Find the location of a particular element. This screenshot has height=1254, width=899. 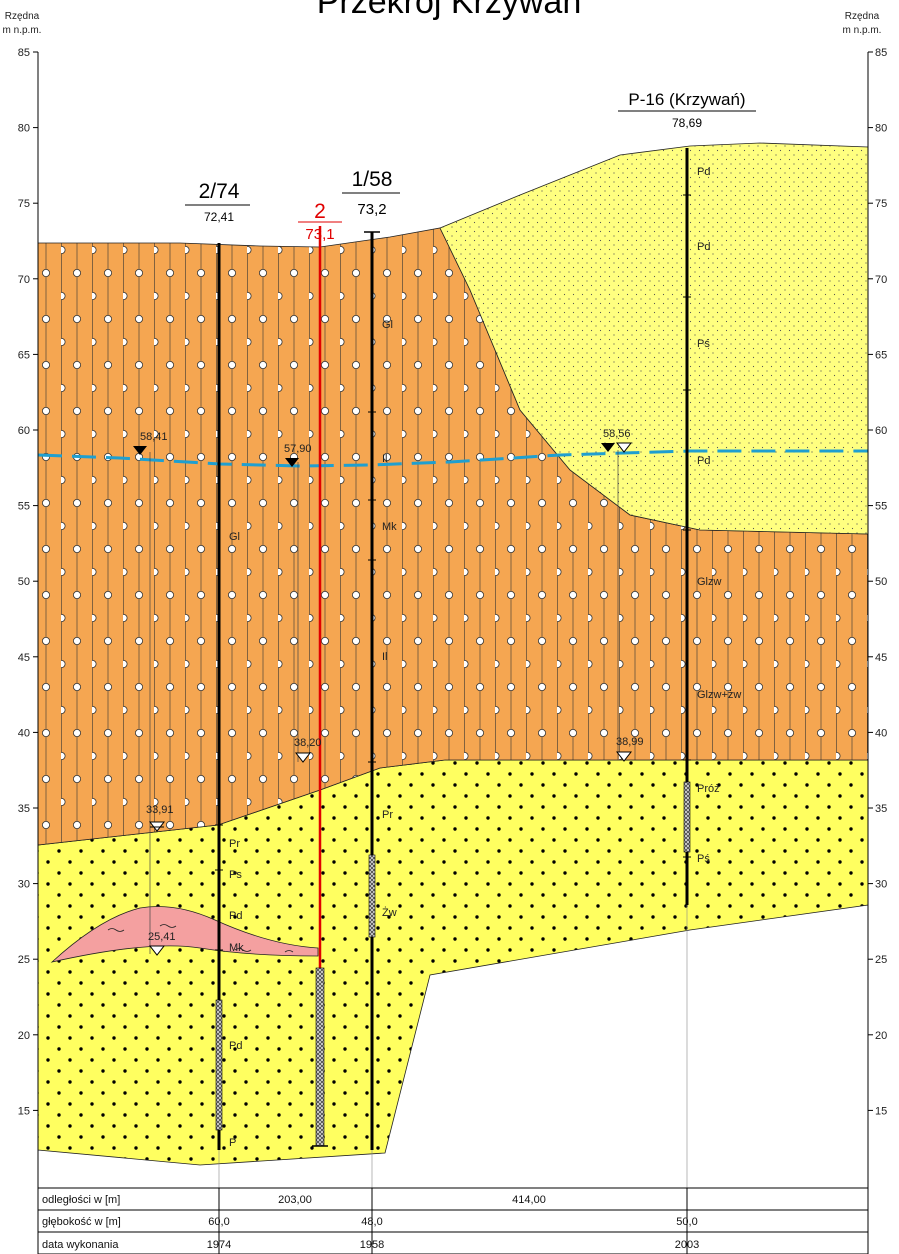

right-axis-title-2: m n.p.m. is located at coordinates (862, 30).